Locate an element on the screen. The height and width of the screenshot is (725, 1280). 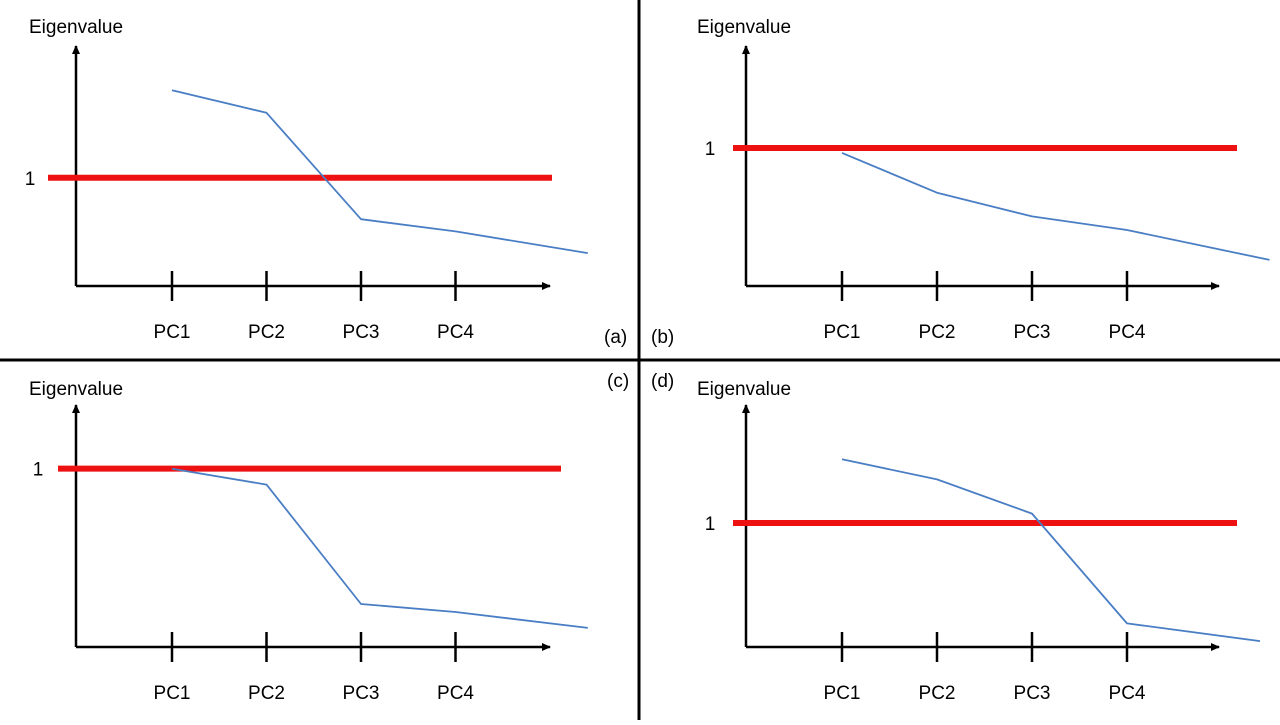
panel-label: (a) is located at coordinates (615, 337).